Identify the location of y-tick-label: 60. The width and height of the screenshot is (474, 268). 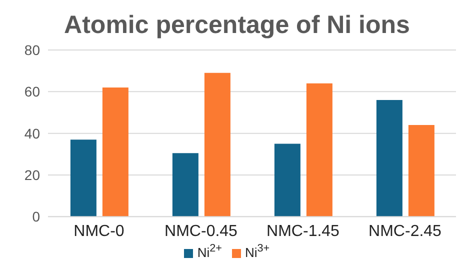
(32, 92).